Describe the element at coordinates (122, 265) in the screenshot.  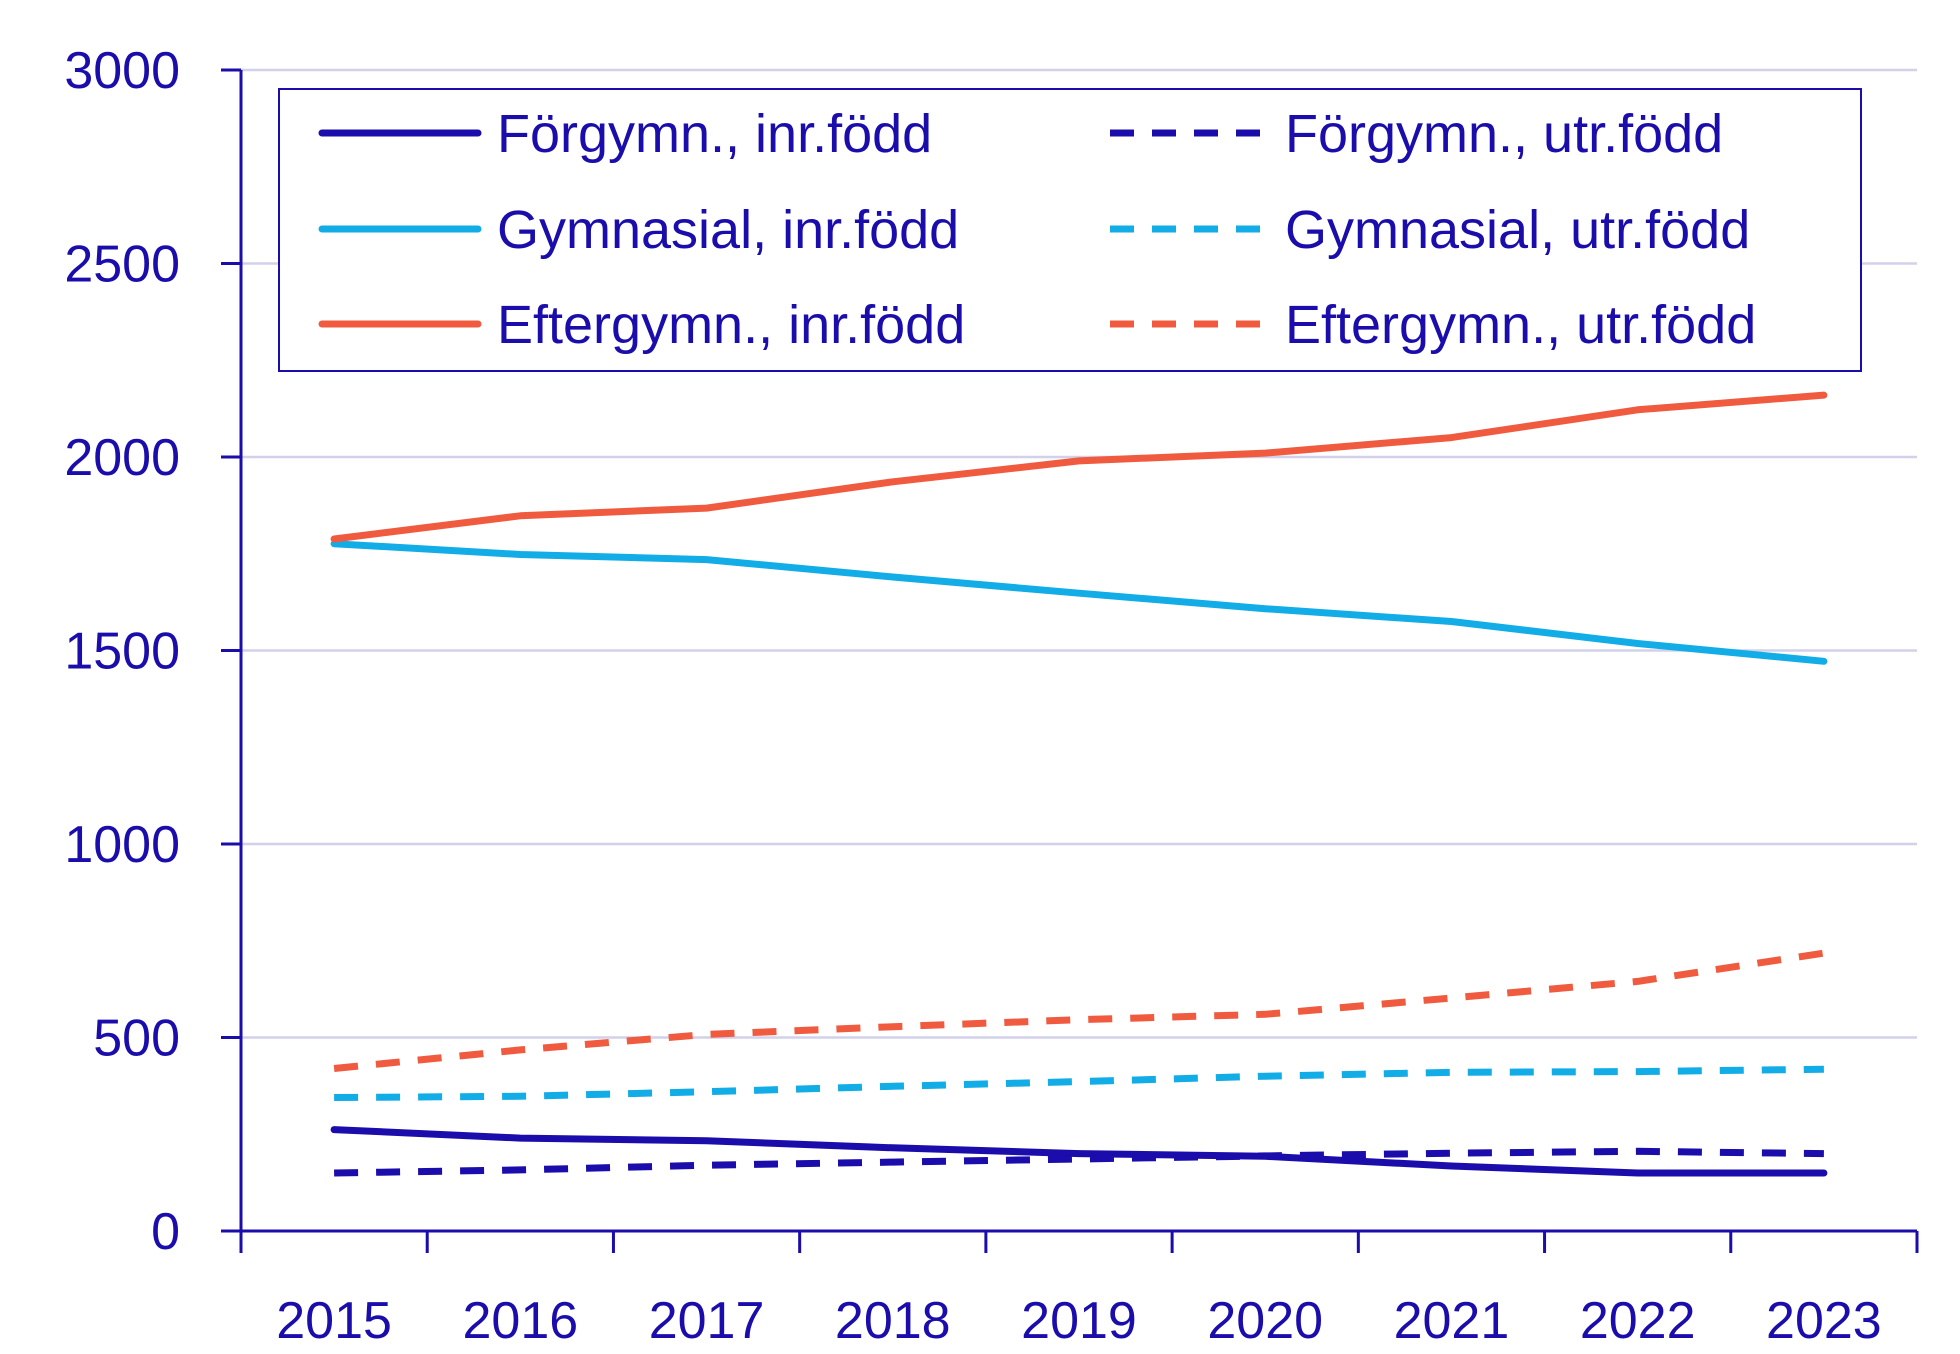
I see `y-tick-label: 2500` at that location.